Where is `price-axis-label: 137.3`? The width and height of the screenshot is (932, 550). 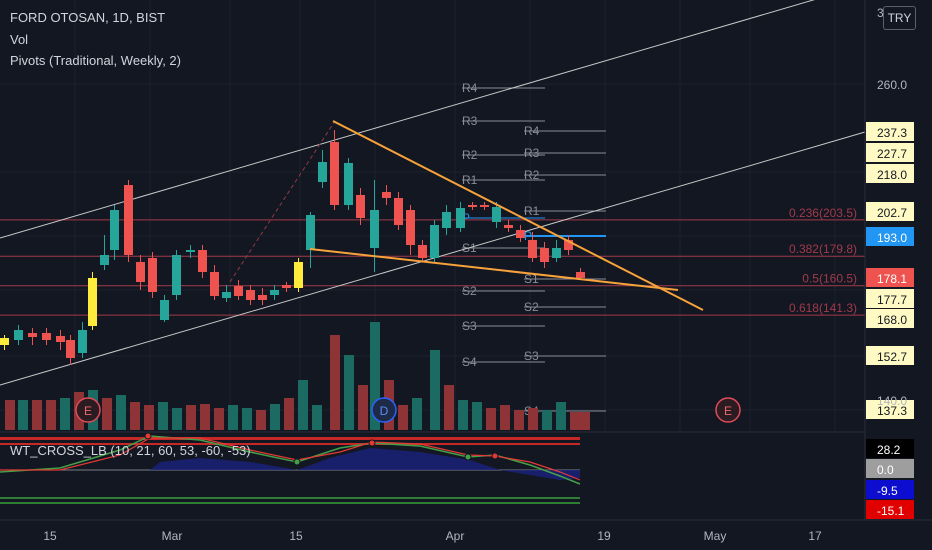
price-axis-label: 137.3 is located at coordinates (892, 411).